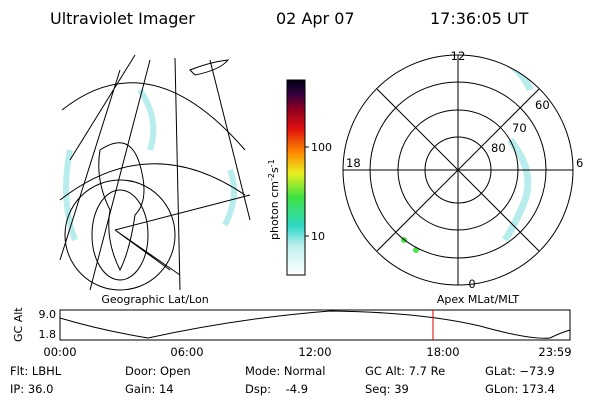 Image resolution: width=600 pixels, height=400 pixels. I want to click on status-field: Seq: 39, so click(387, 389).